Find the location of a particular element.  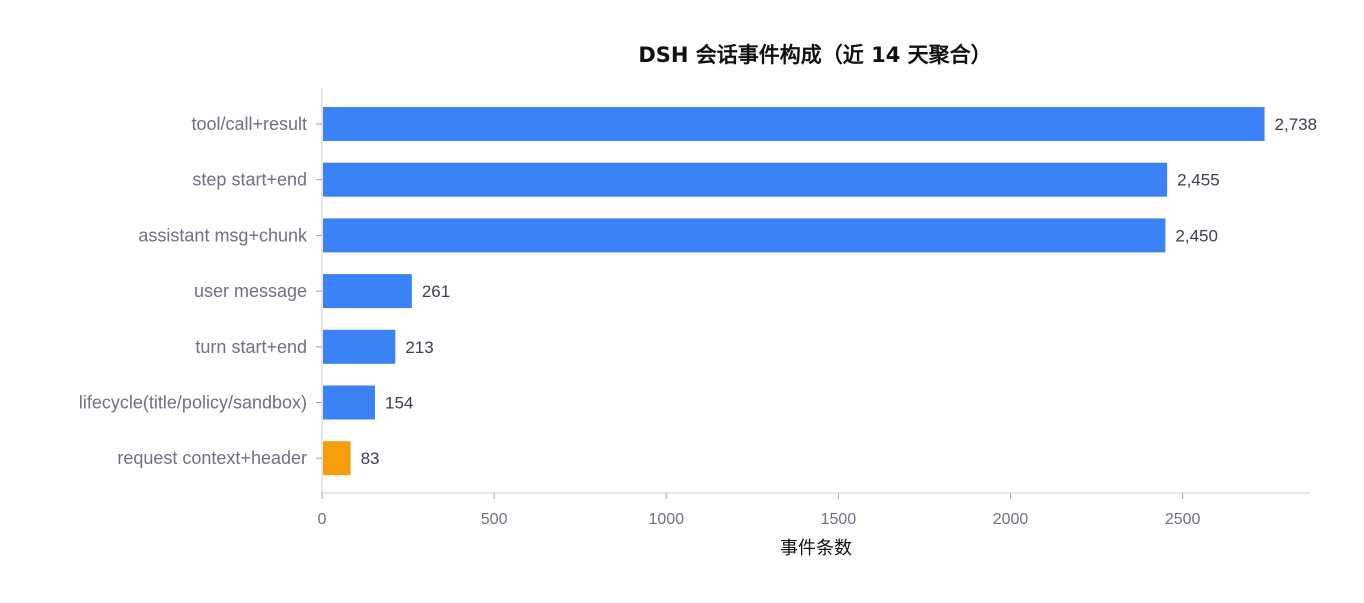

category-label-5: lifecycle(title/policy/sandbox) is located at coordinates (193, 403).